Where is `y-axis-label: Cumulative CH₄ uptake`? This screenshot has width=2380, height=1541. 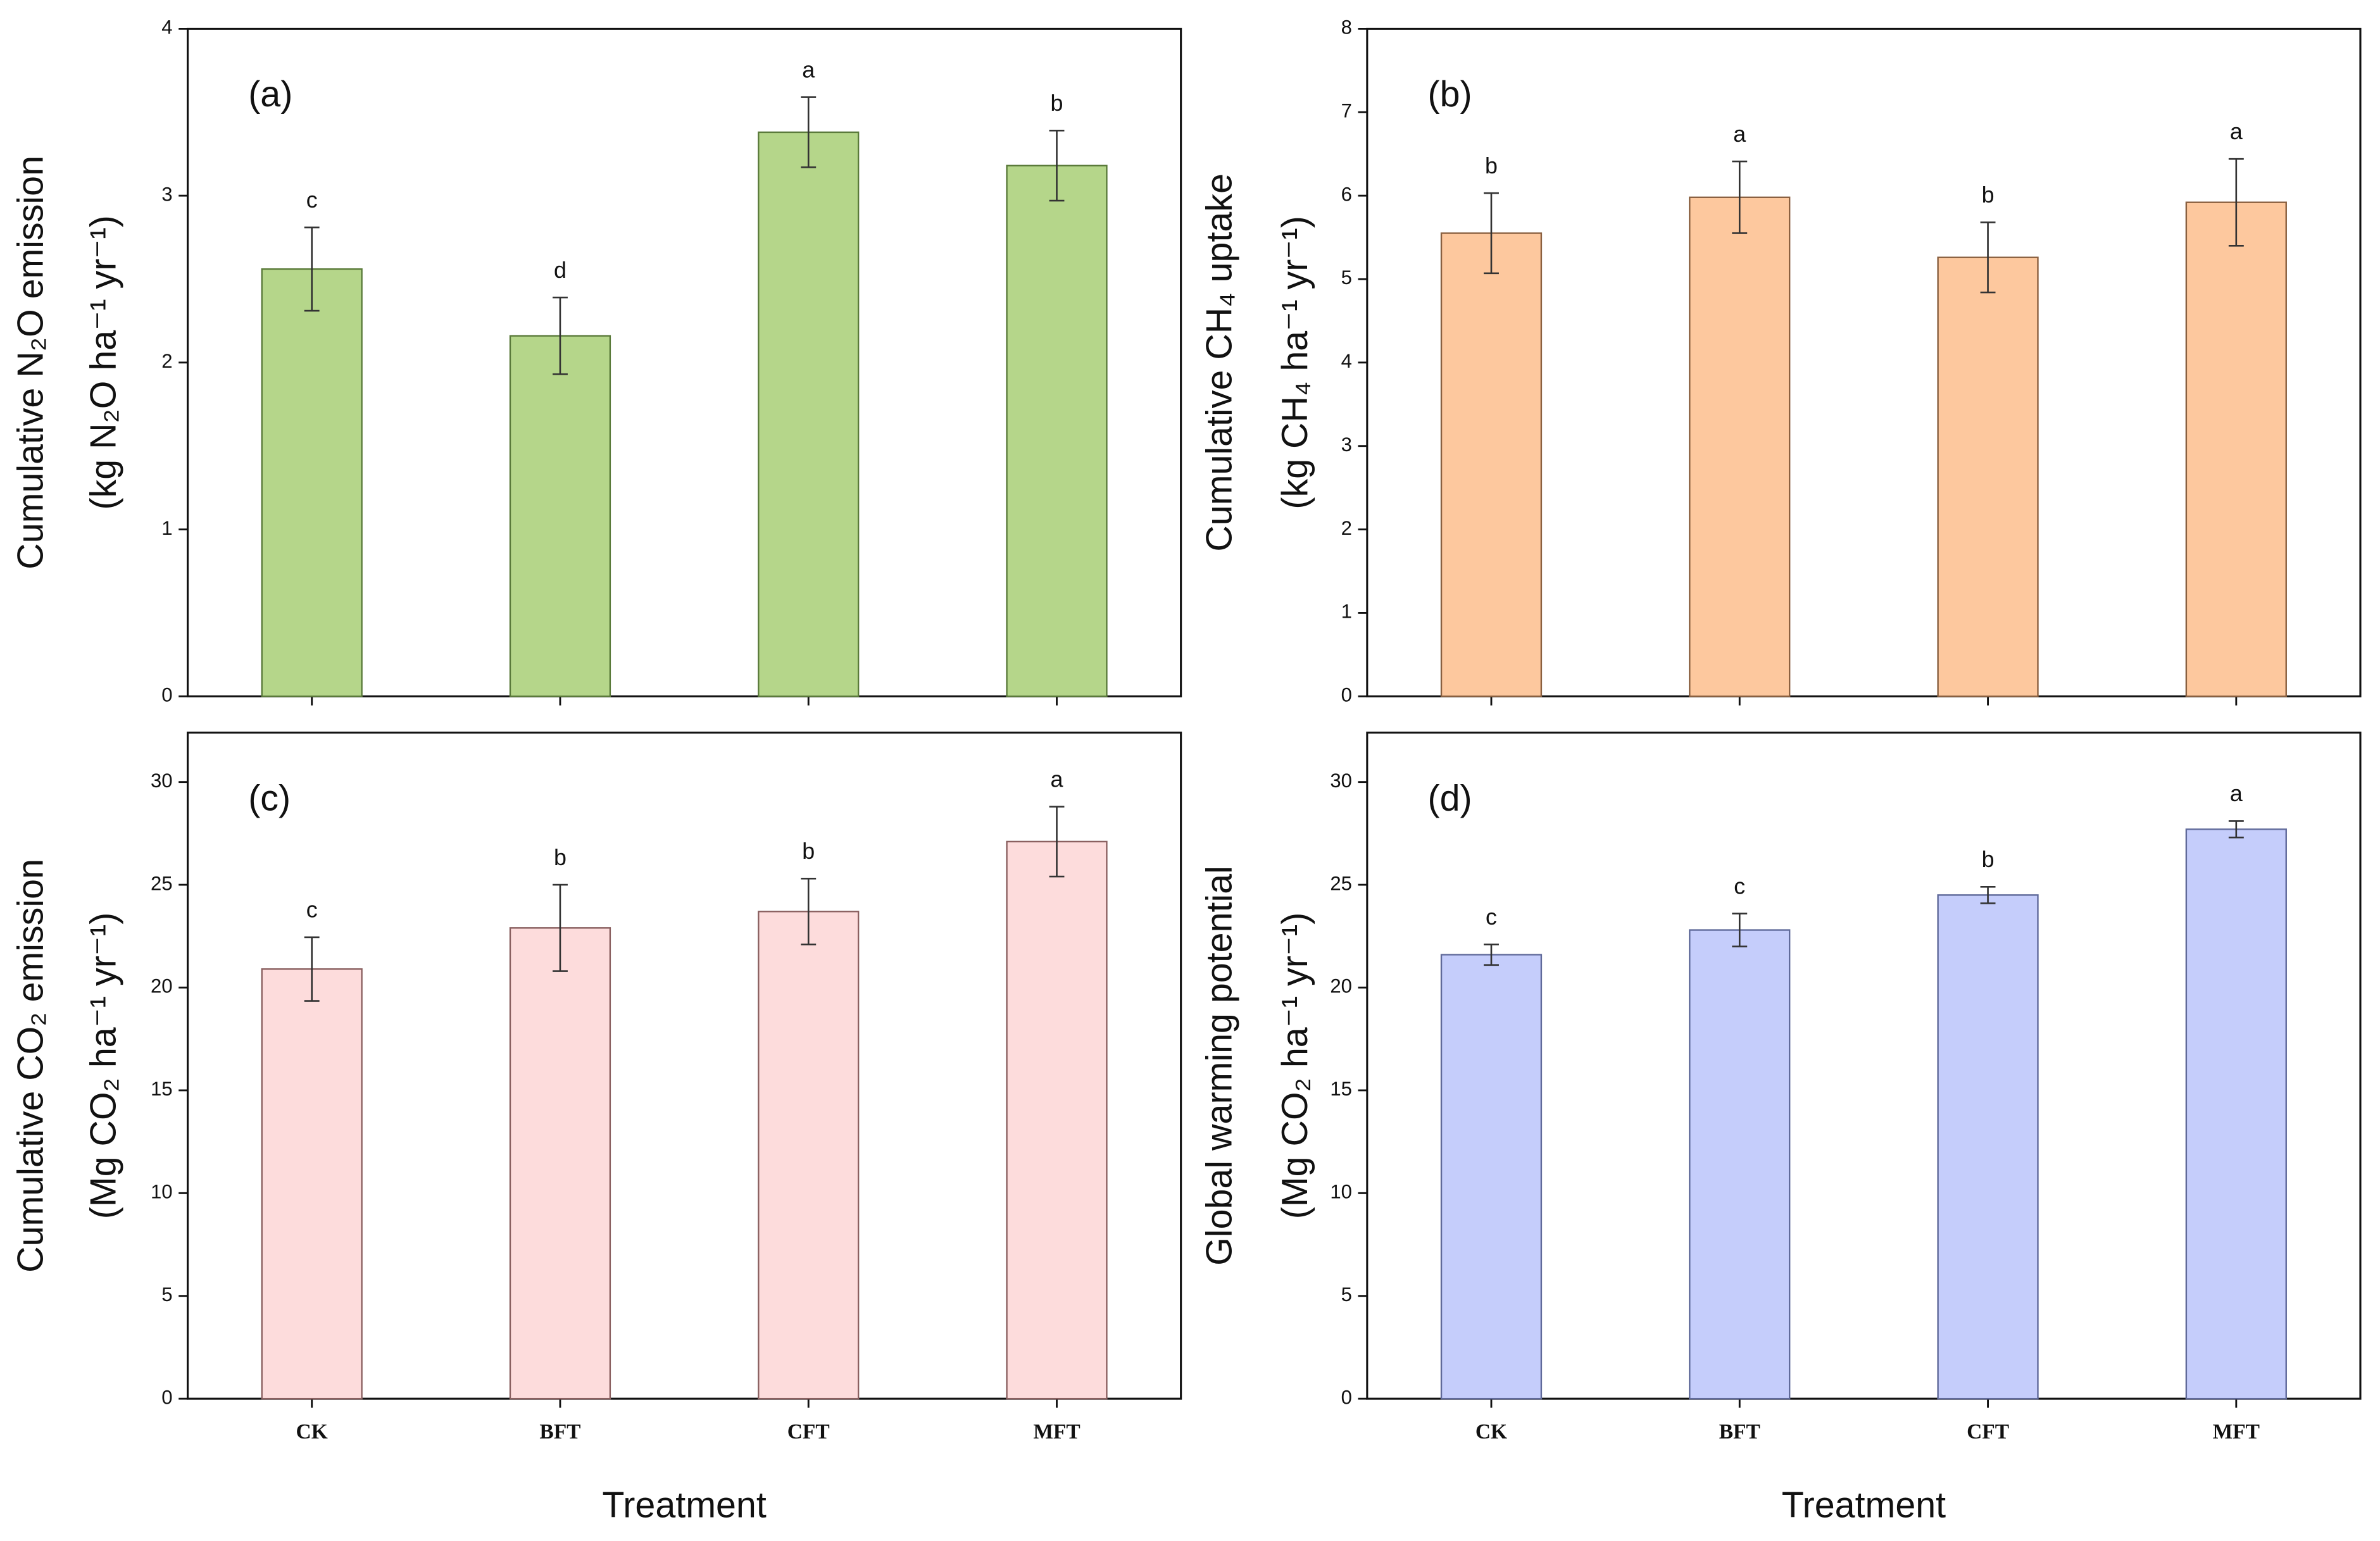
y-axis-label: Cumulative CH₄ uptake is located at coordinates (1219, 363).